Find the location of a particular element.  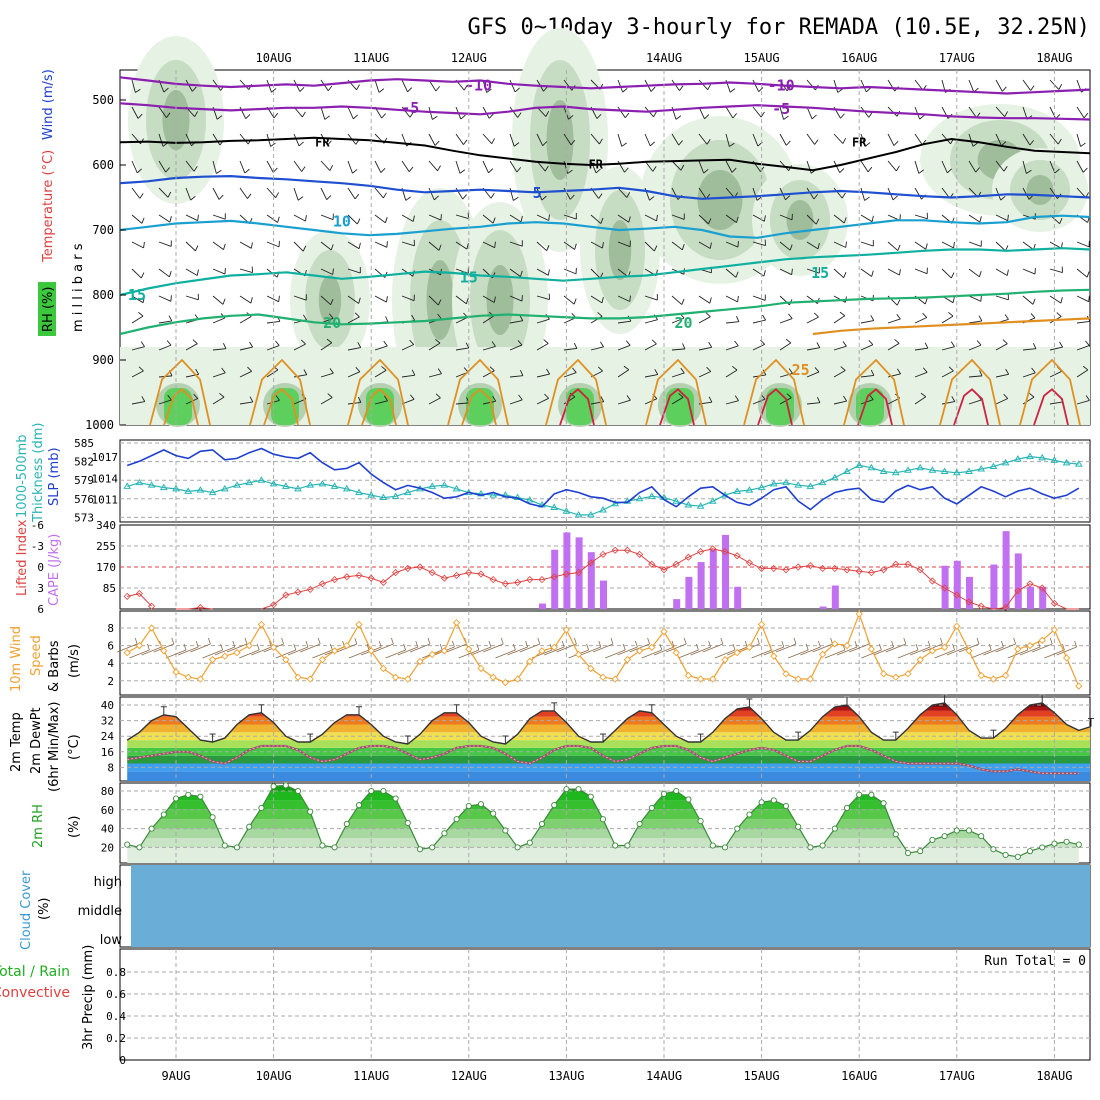

rh-area is located at coordinates (330, 300).